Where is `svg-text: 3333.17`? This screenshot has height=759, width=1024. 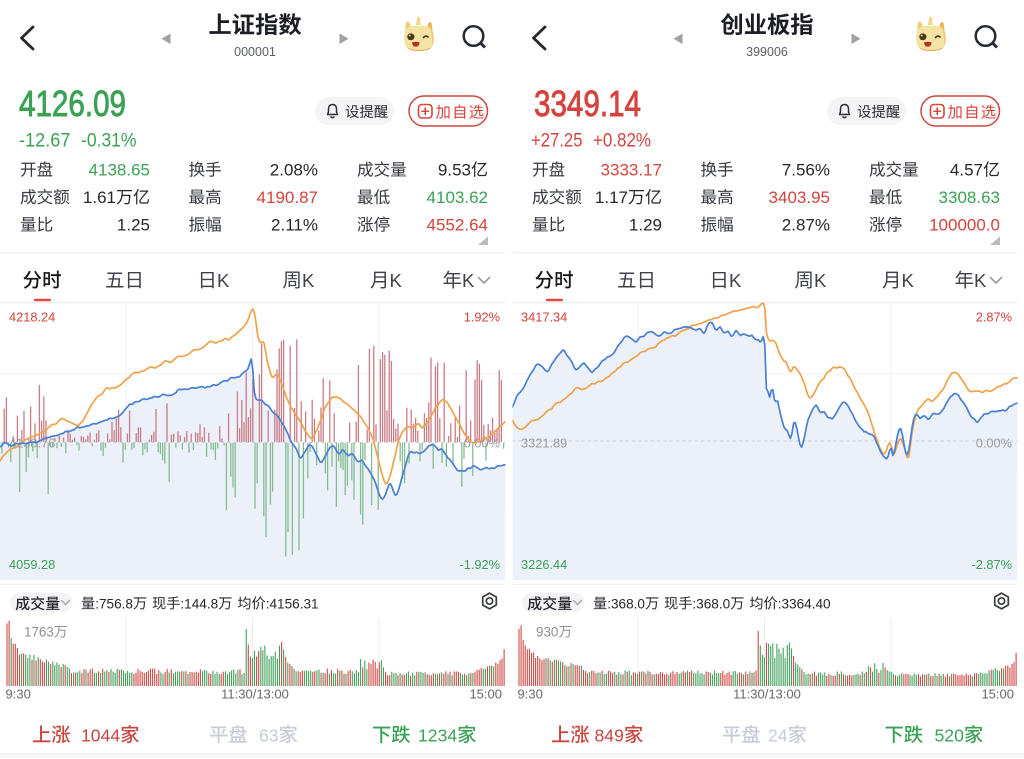 svg-text: 3333.17 is located at coordinates (631, 170).